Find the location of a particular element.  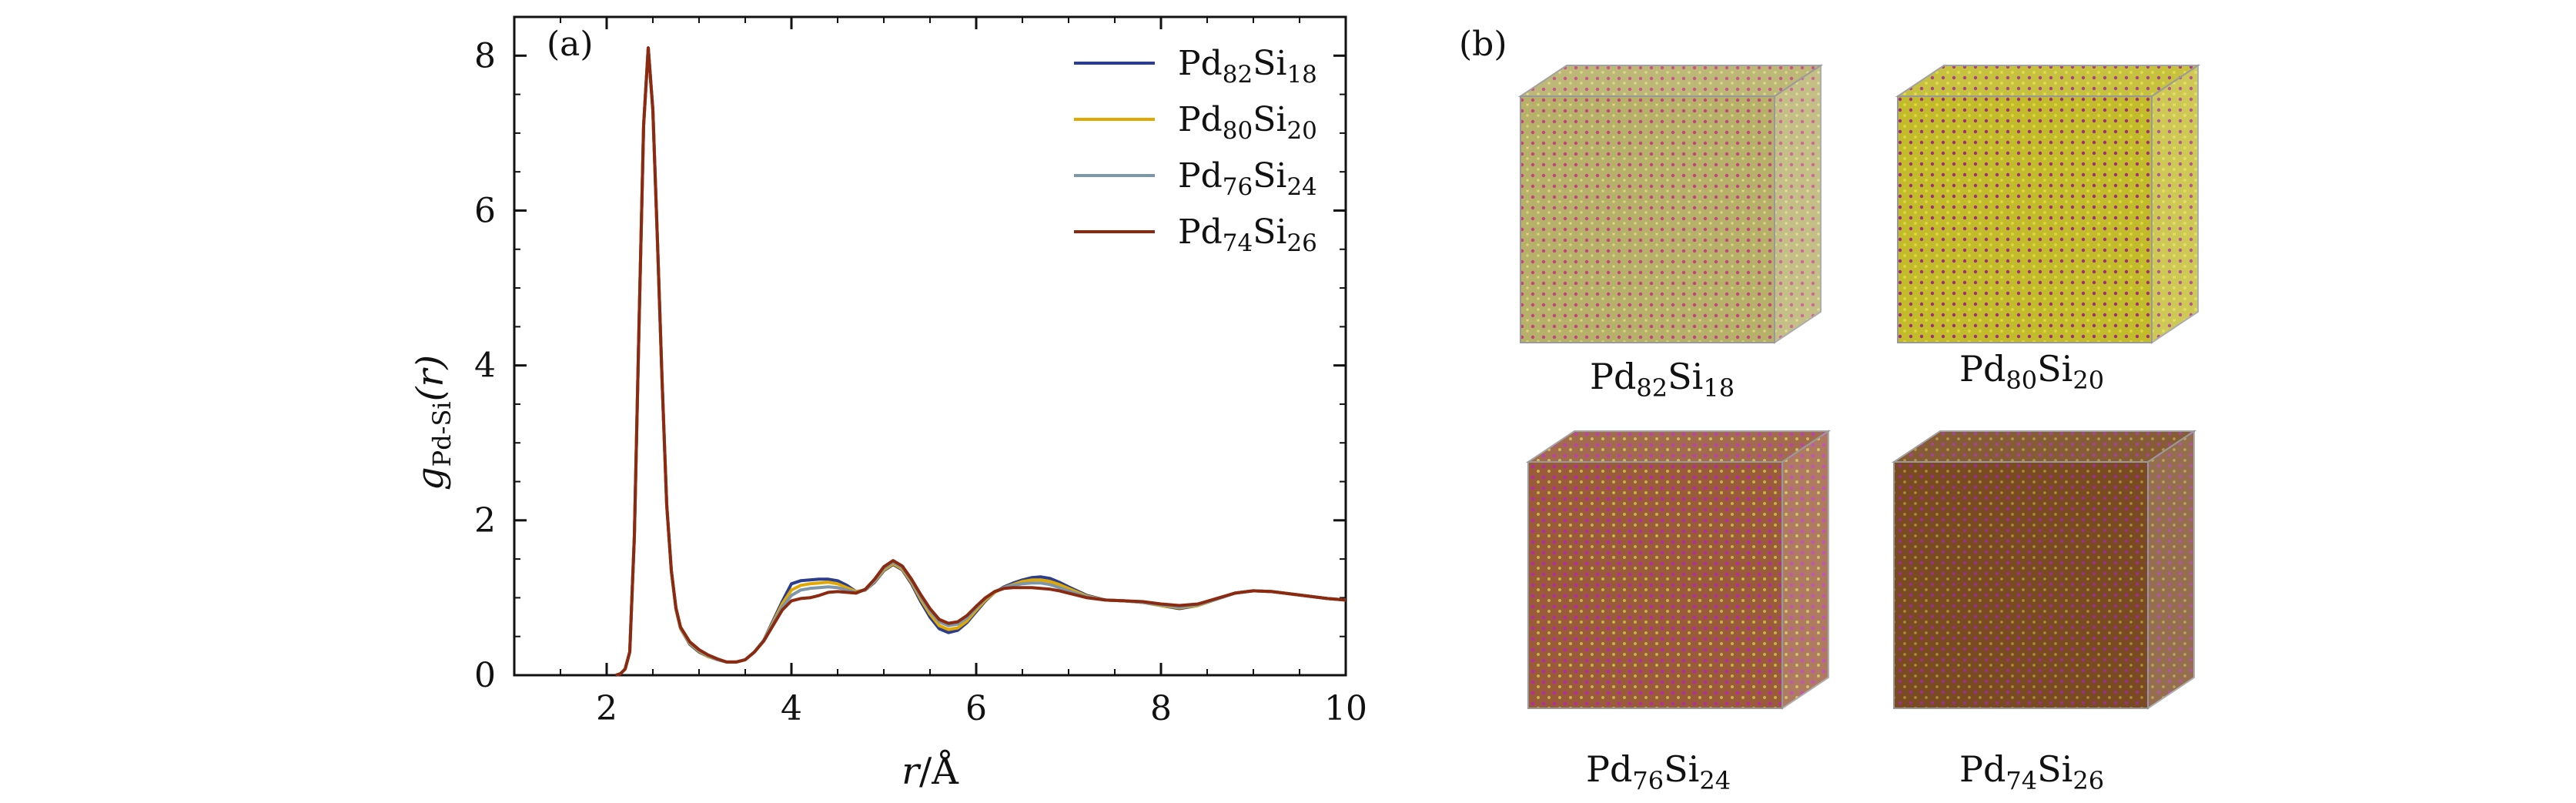

svg-text: gPd-Si(r) is located at coordinates (433, 422).